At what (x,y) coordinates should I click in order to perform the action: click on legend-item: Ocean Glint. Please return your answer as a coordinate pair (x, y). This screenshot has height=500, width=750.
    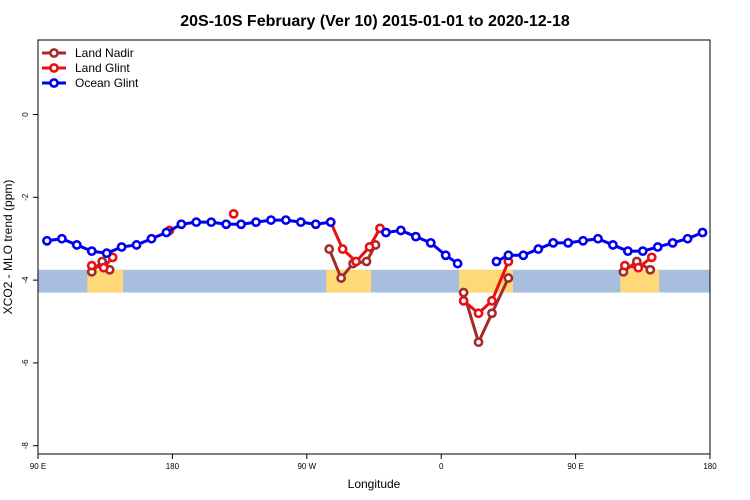
    Looking at the image, I should click on (90, 83).